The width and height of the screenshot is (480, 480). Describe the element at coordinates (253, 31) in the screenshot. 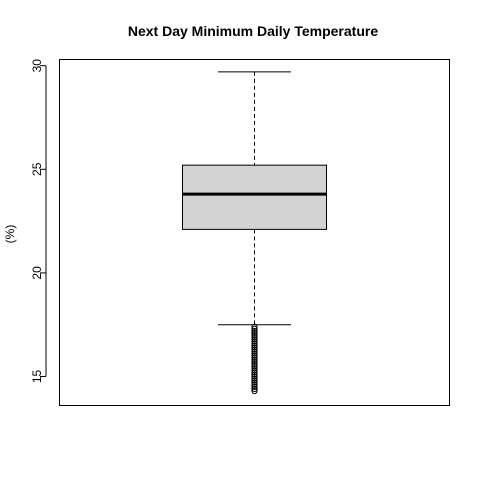

I see `chart-title: Next Day Minimum Daily Temperature` at that location.